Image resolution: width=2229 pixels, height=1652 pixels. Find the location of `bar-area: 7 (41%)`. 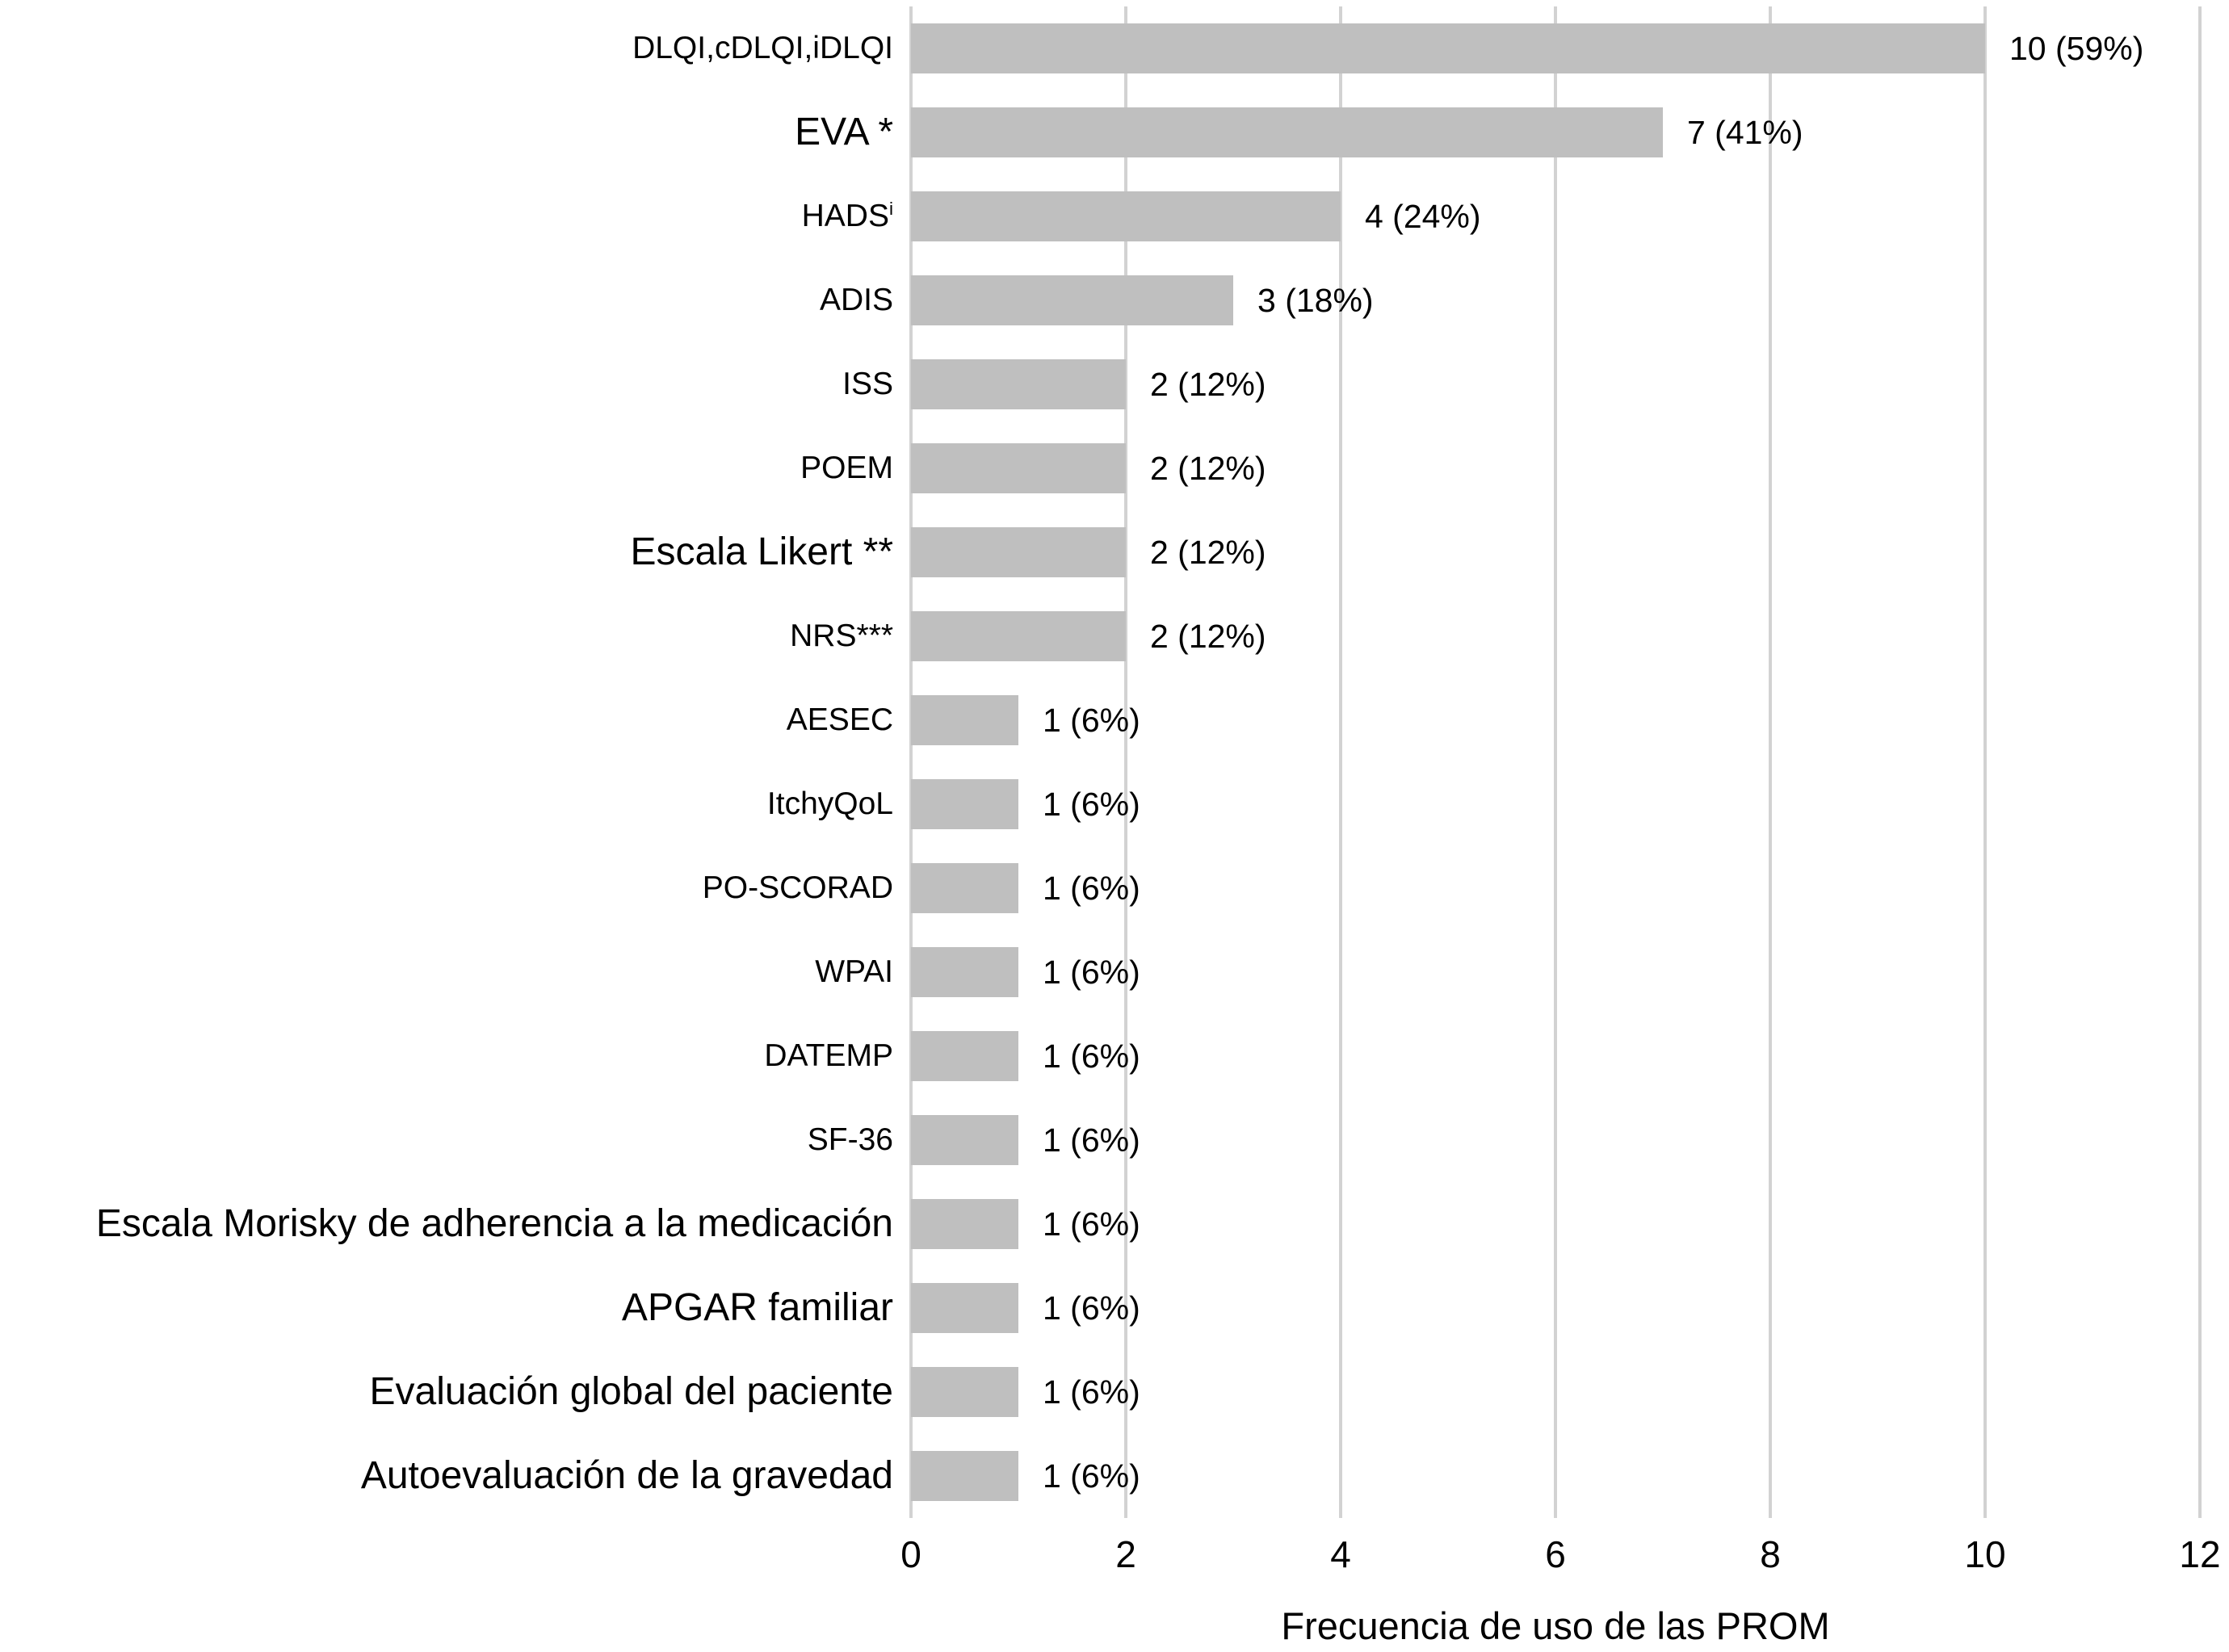

bar-area: 7 (41%) is located at coordinates (1556, 132).